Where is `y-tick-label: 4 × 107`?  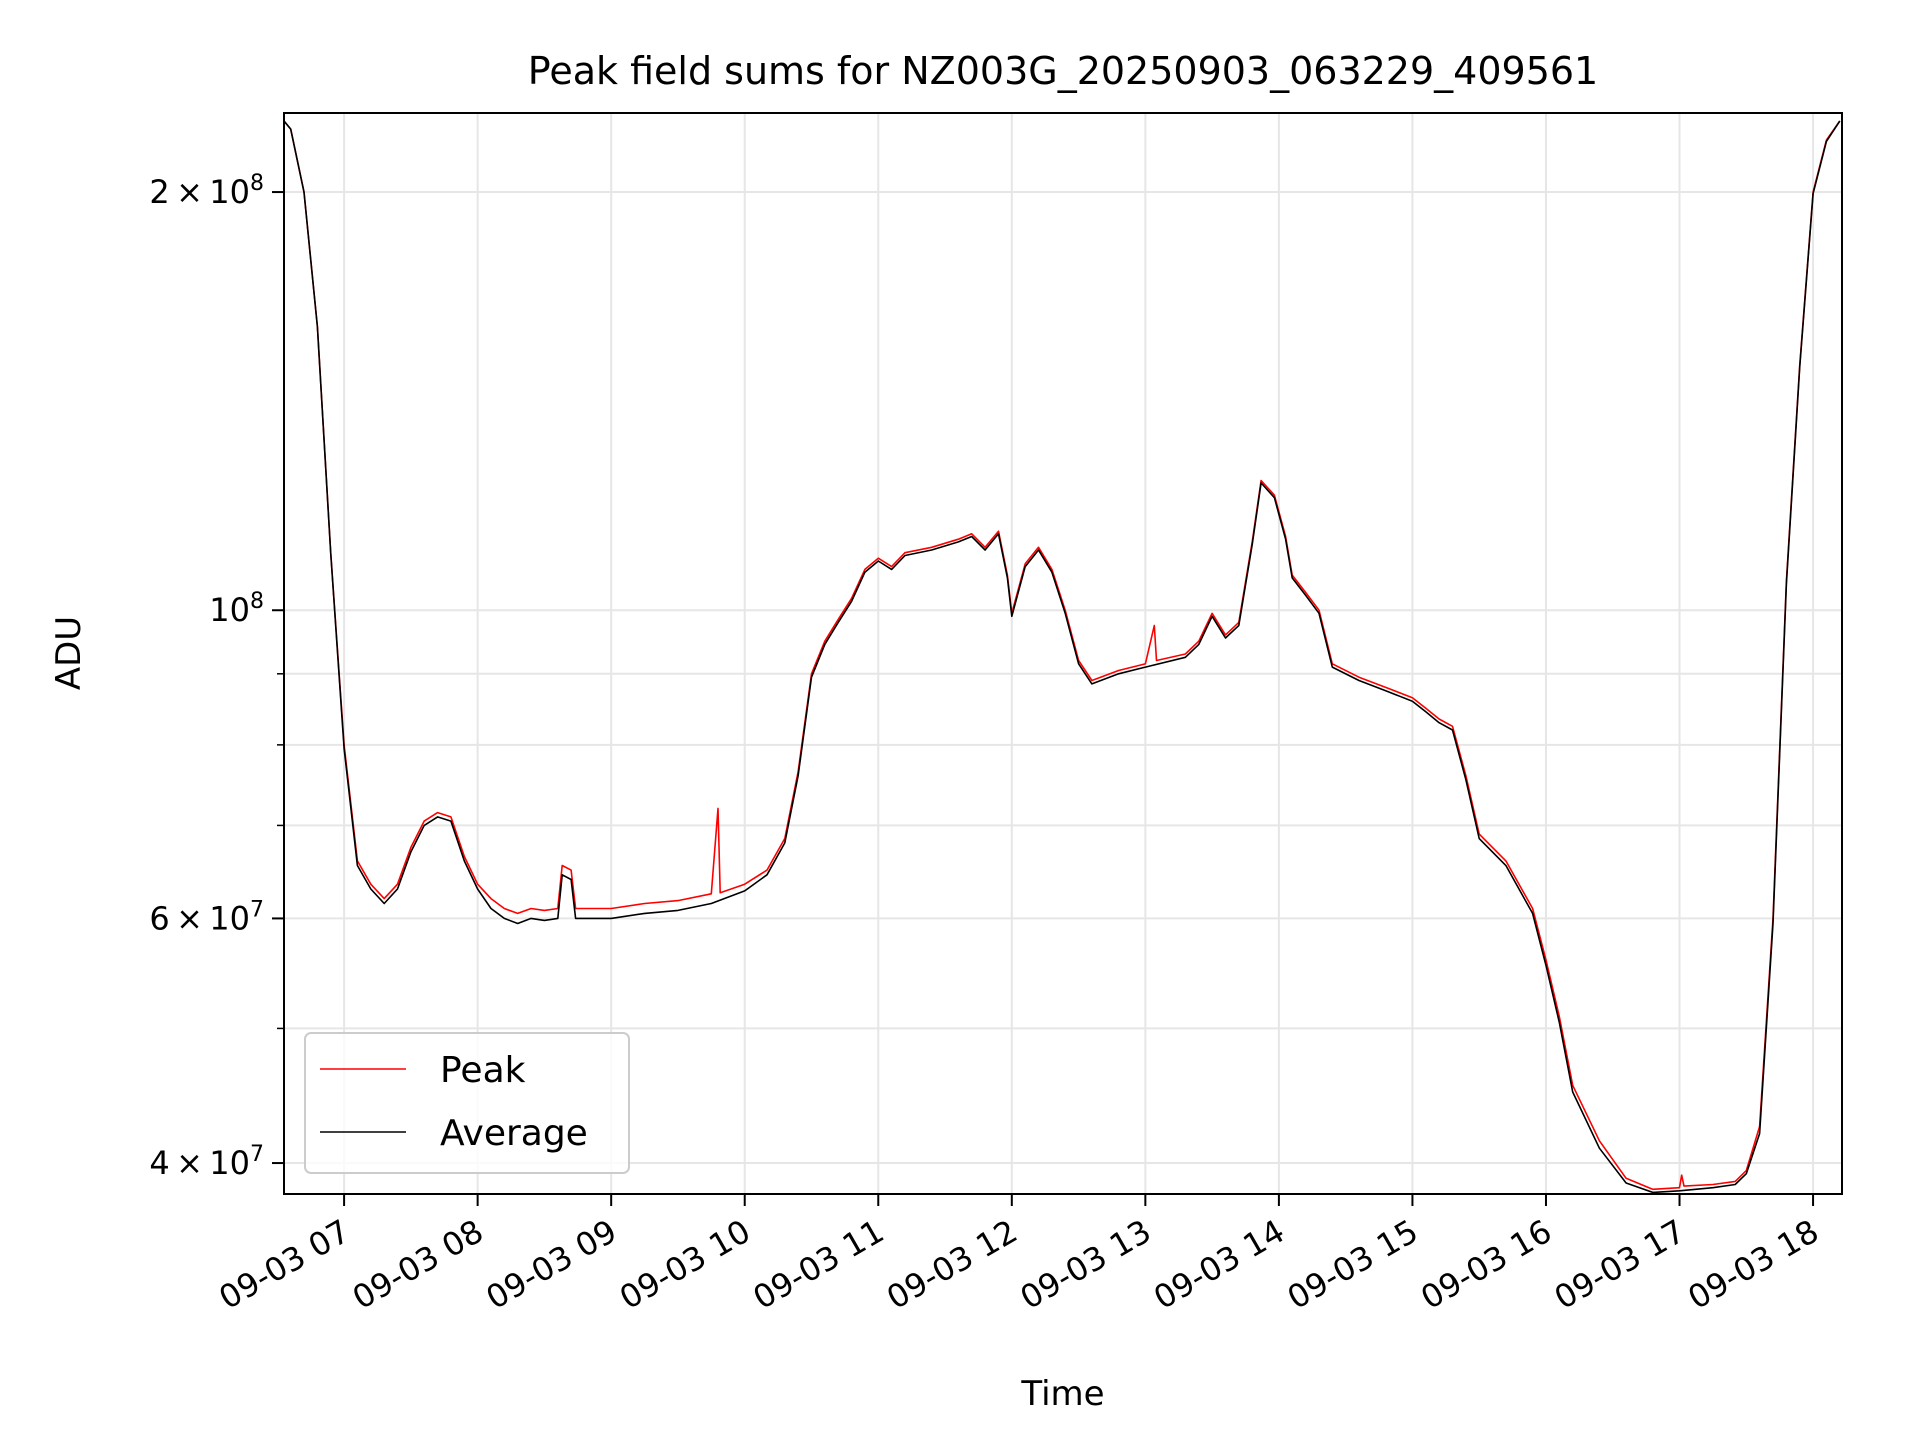
y-tick-label: 4 × 107 is located at coordinates (206, 1162).